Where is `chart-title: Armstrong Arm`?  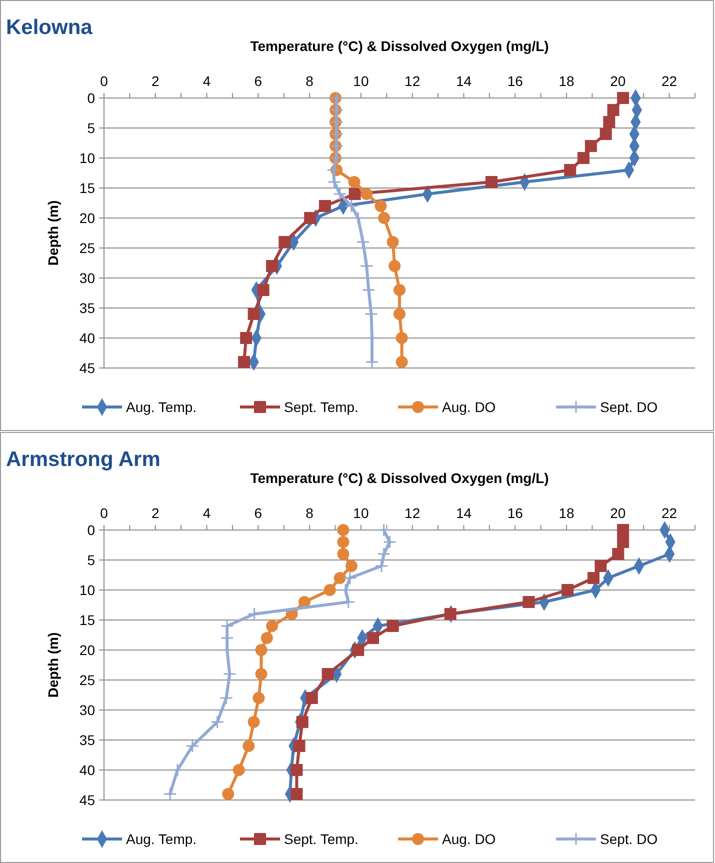
chart-title: Armstrong Arm is located at coordinates (83, 459).